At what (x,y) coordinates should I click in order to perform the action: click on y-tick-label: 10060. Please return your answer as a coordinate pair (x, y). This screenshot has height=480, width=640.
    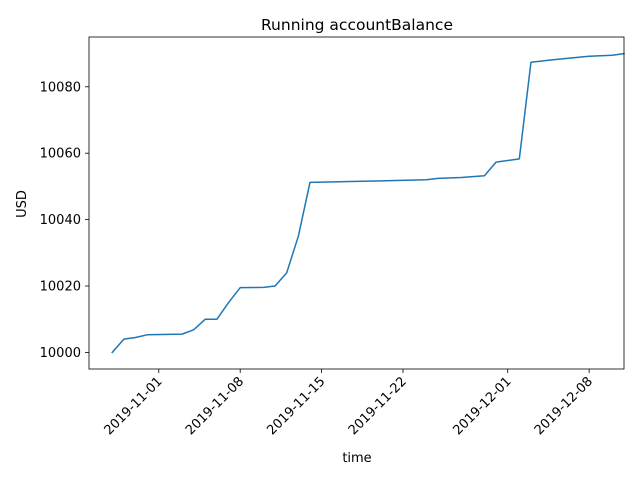
    Looking at the image, I should click on (60, 154).